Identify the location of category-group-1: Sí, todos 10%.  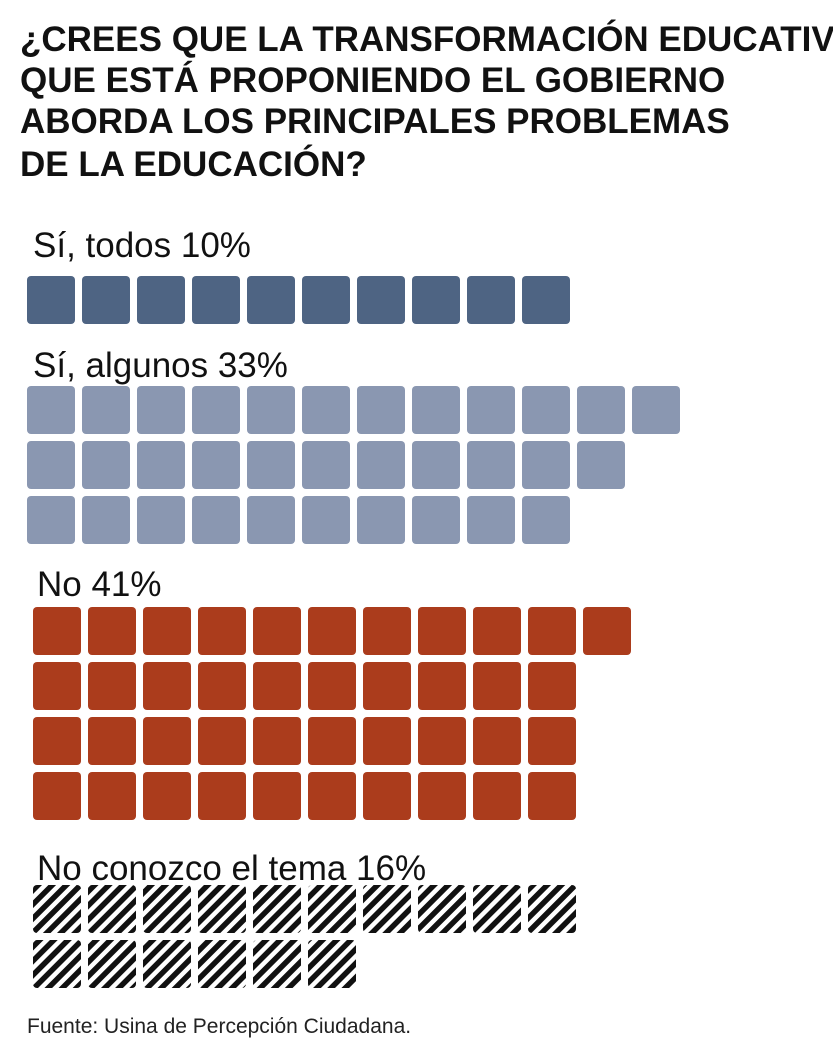
(298, 275).